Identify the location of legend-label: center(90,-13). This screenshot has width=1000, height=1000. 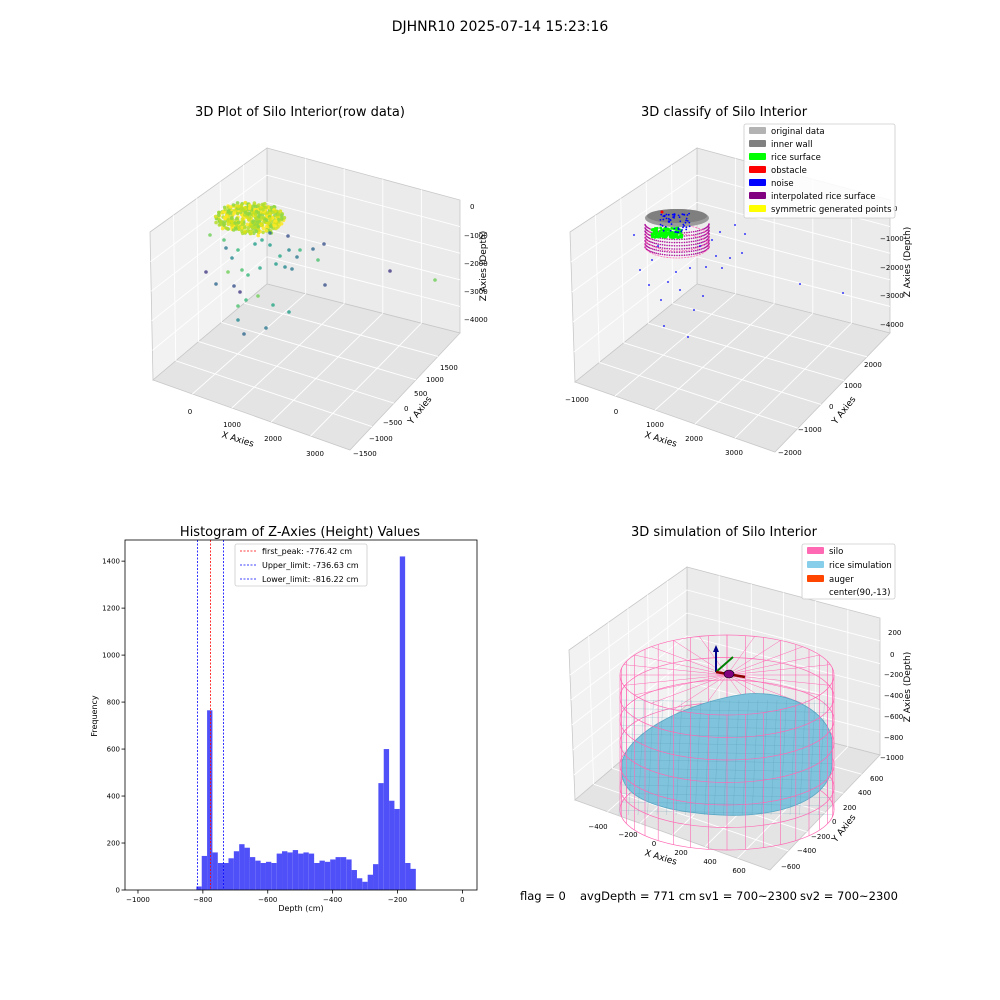
(859, 593).